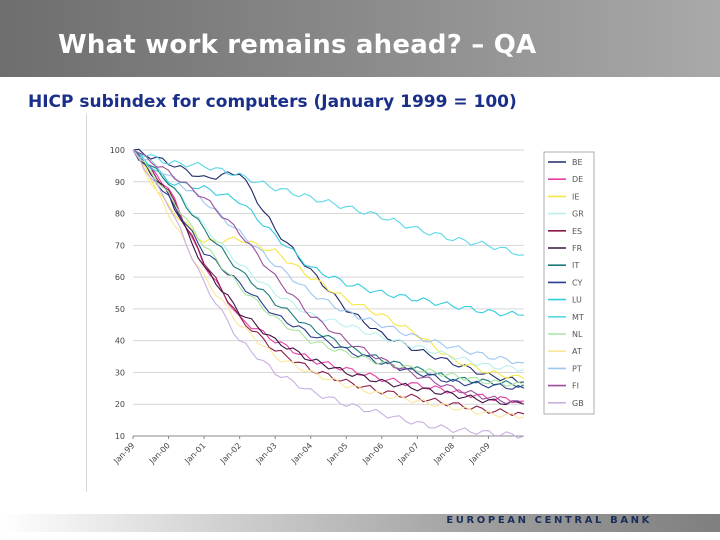 This screenshot has height=540, width=720. I want to click on legend-label-DE: DE, so click(577, 179).